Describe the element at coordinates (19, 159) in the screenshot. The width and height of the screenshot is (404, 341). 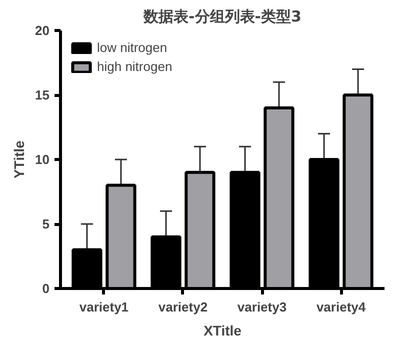
I see `y-axis-title: YTitle` at that location.